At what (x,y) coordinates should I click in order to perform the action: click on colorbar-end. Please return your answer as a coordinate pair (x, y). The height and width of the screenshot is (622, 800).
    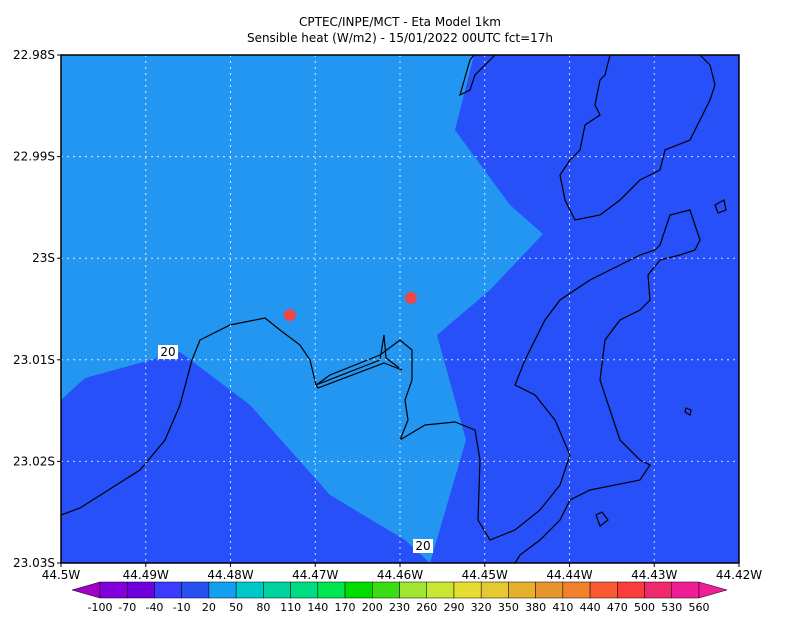
    Looking at the image, I should click on (713, 590).